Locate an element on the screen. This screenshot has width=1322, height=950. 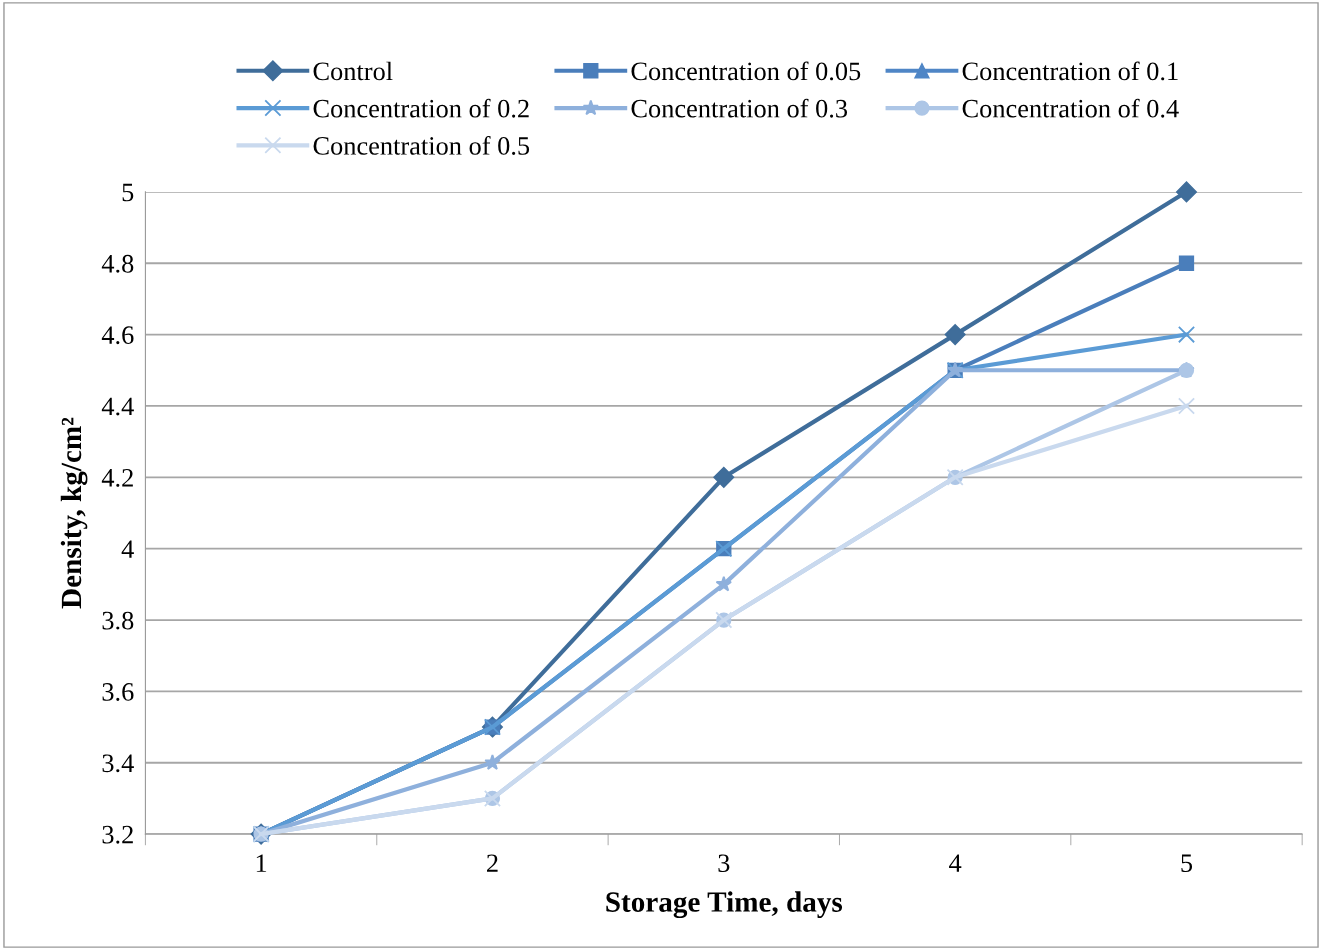
y-tick-label: 3.2 is located at coordinates (117, 834).